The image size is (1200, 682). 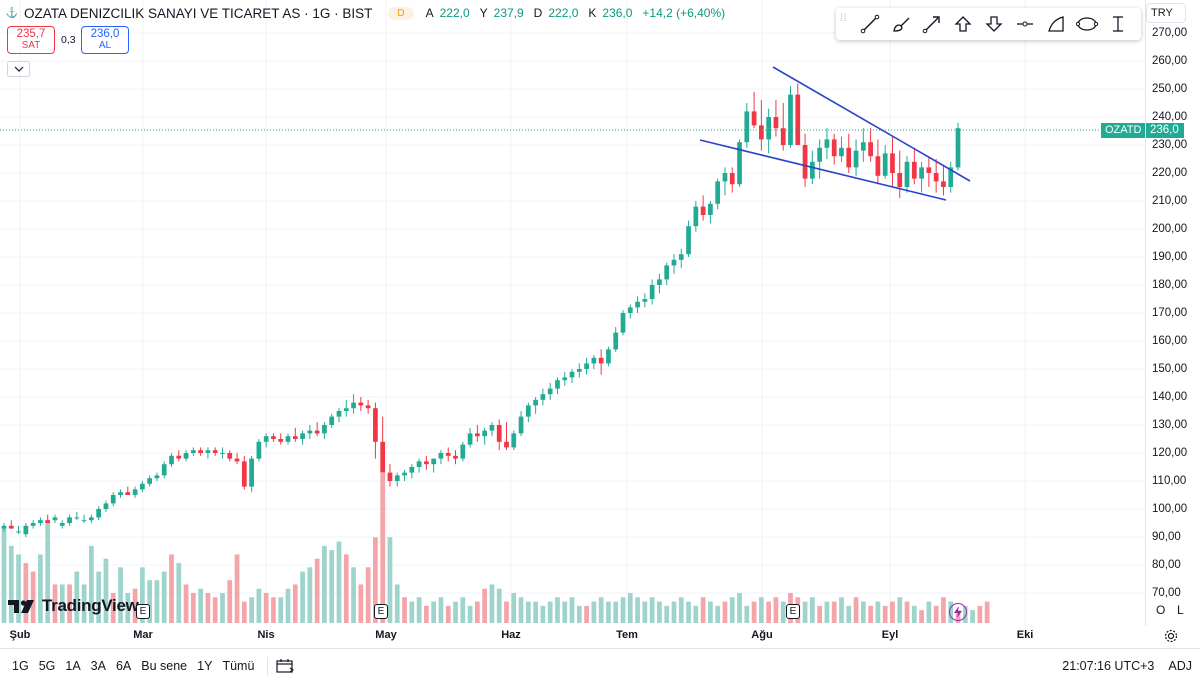 I want to click on percent-scale-toggle: O, so click(x=1161, y=610).